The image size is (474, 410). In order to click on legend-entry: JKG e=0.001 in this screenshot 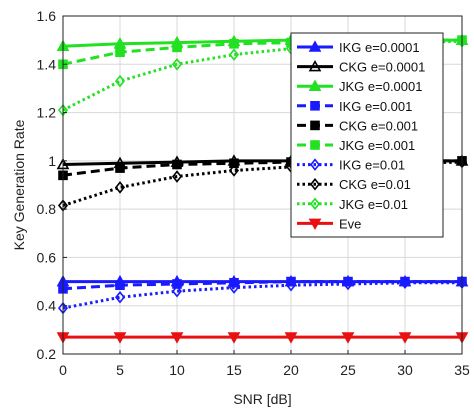, I will do `click(356, 145)`.